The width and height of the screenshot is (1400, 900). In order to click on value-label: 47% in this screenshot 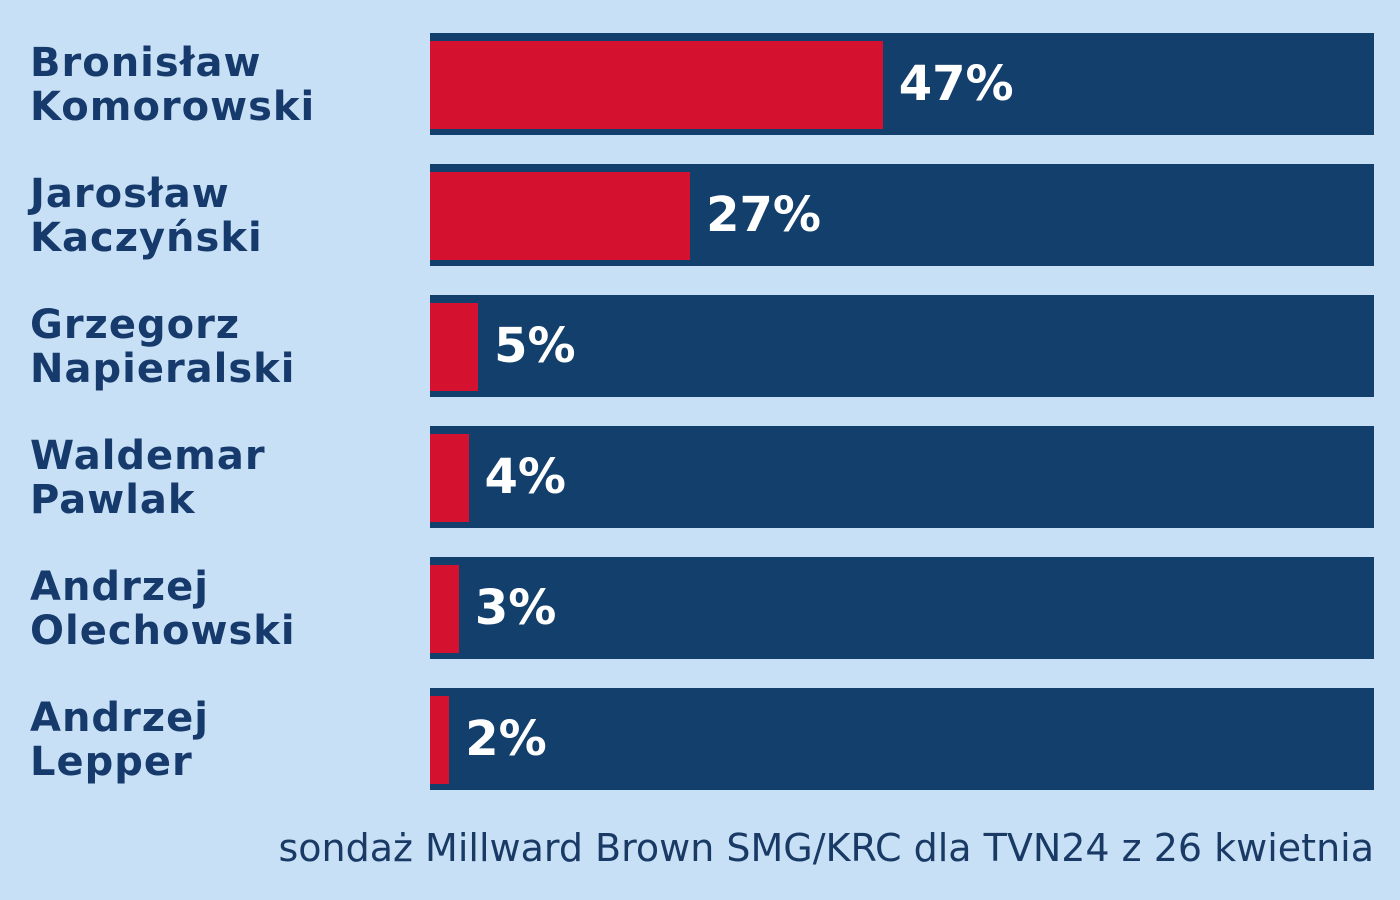, I will do `click(956, 84)`.